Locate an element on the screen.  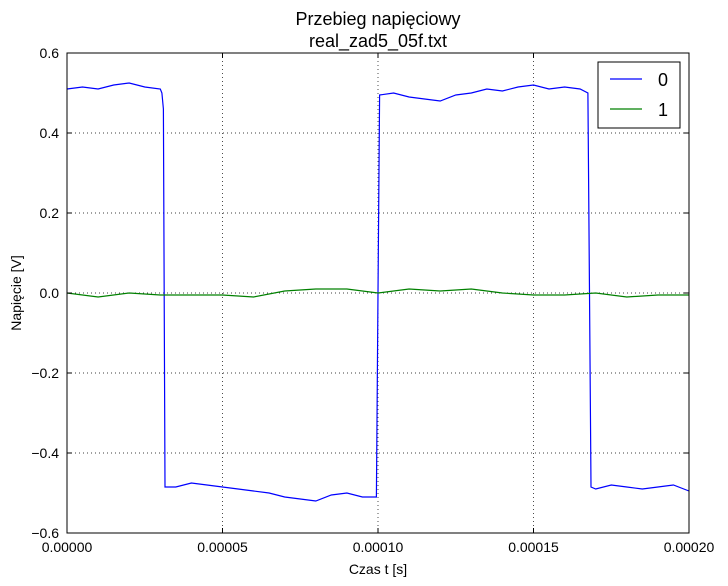
y-tick-label: −0.2 is located at coordinates (45, 373).